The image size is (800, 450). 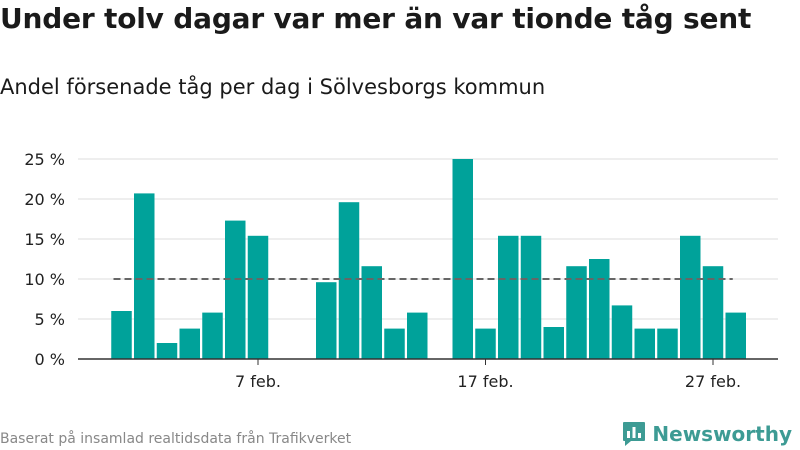 I want to click on brand-logo: Newsworthy, so click(x=707, y=434).